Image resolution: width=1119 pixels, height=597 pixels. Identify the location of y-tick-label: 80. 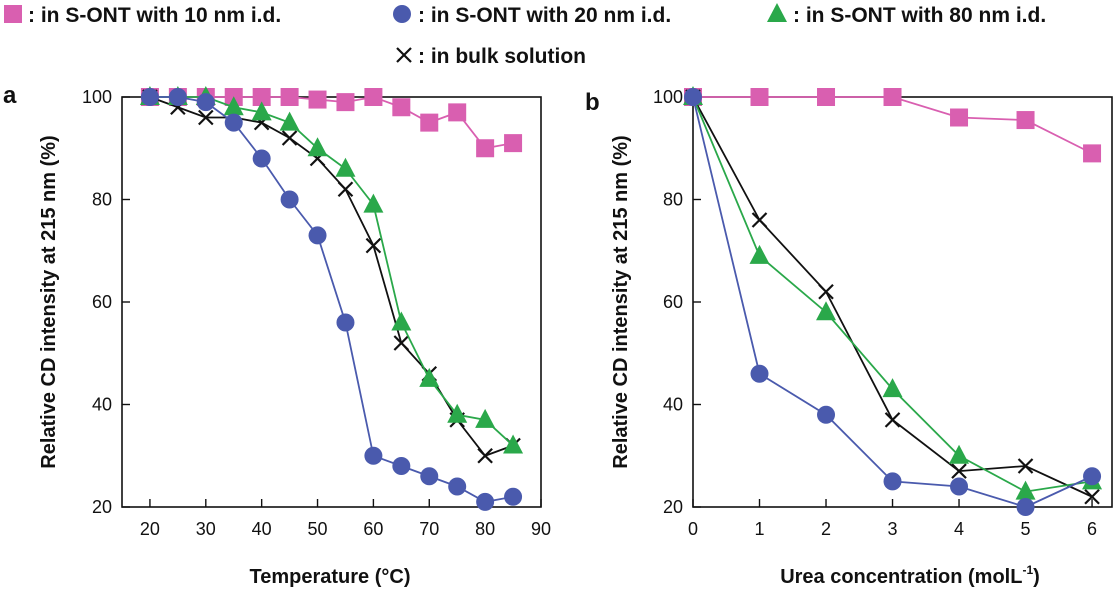
(673, 200).